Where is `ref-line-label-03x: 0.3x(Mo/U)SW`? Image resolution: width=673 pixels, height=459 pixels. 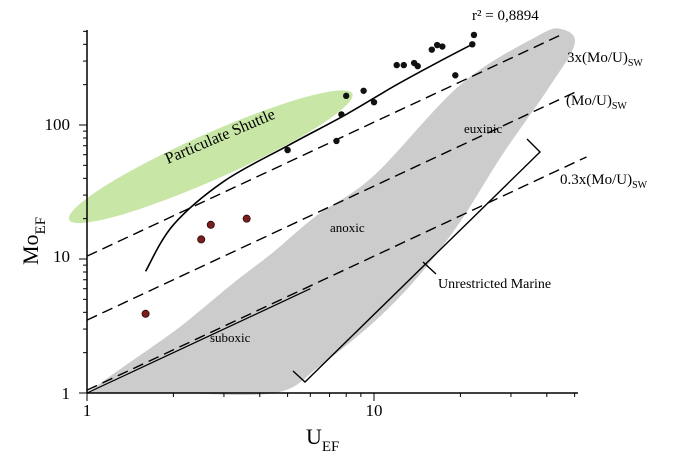 ref-line-label-03x: 0.3x(Mo/U)SW is located at coordinates (604, 181).